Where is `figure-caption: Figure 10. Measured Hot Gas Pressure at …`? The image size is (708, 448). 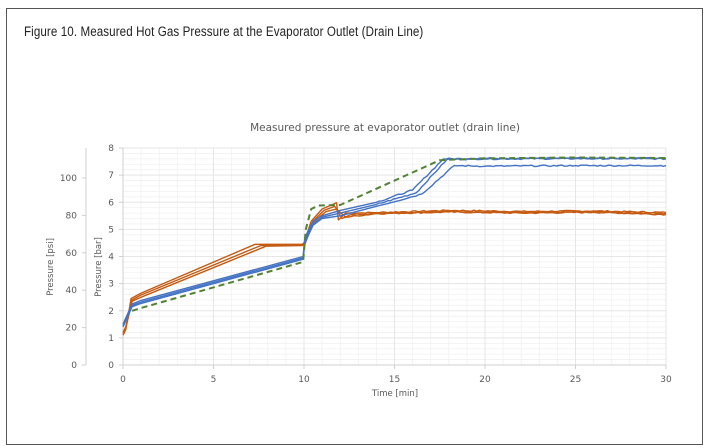
figure-caption: Figure 10. Measured Hot Gas Pressure at … is located at coordinates (224, 31).